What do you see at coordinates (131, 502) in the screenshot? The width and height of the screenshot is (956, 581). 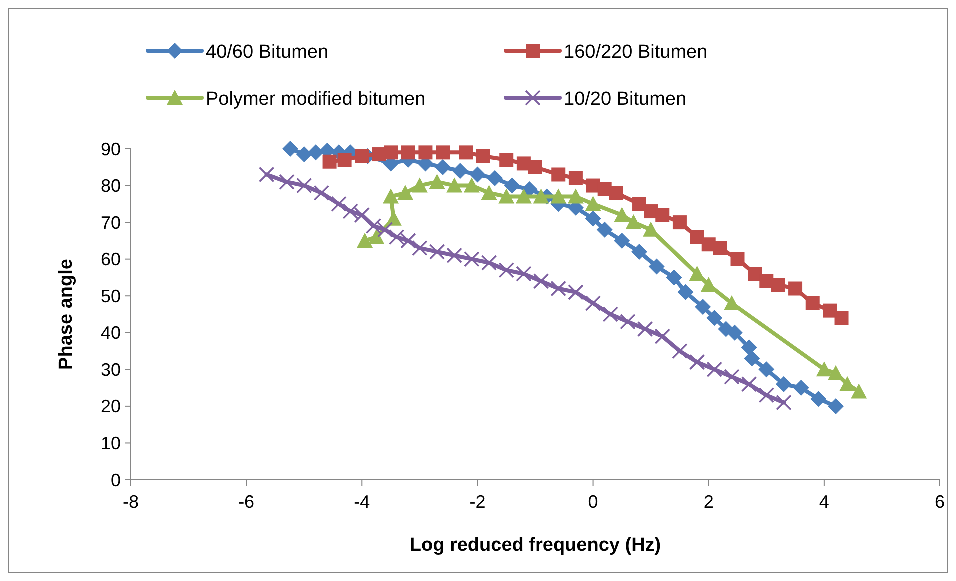 I see `x-tick-label: -8` at bounding box center [131, 502].